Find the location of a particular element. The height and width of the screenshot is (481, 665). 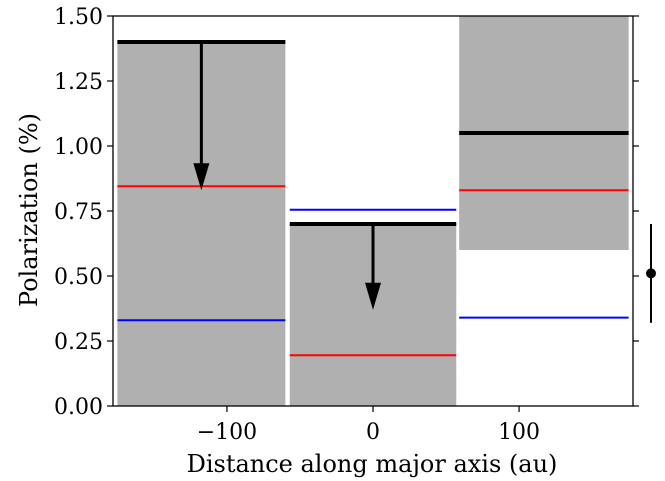

x-tick-label: 0 is located at coordinates (373, 432).